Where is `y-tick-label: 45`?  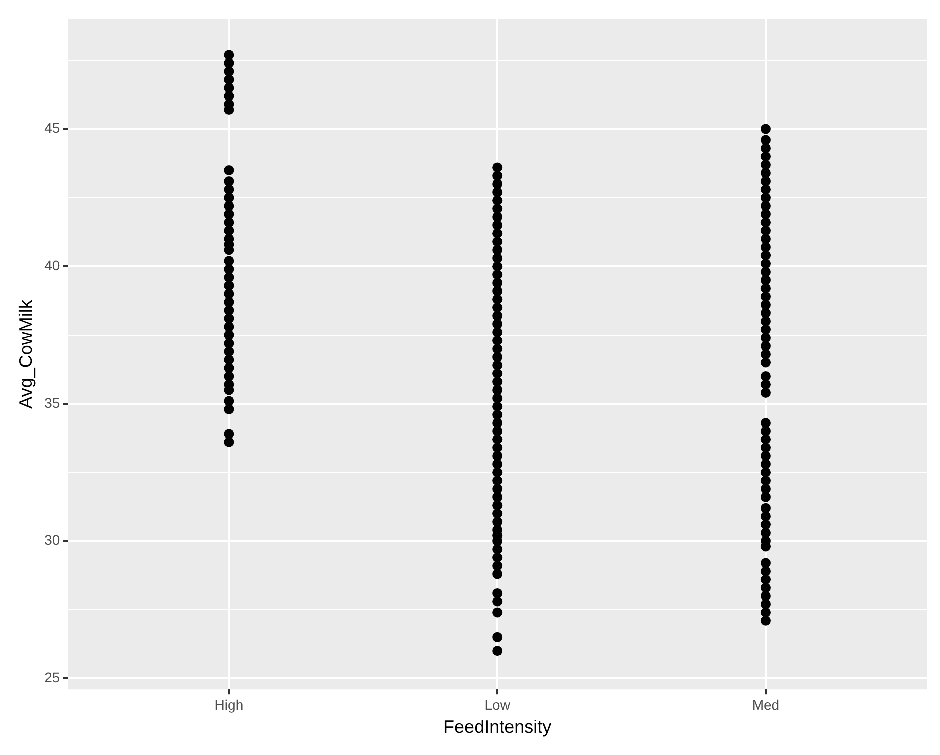 y-tick-label: 45 is located at coordinates (52, 128).